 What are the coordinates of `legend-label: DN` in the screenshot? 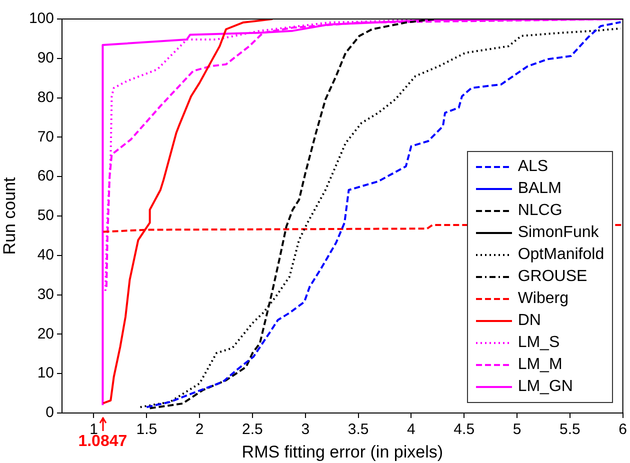 It's located at (529, 321).